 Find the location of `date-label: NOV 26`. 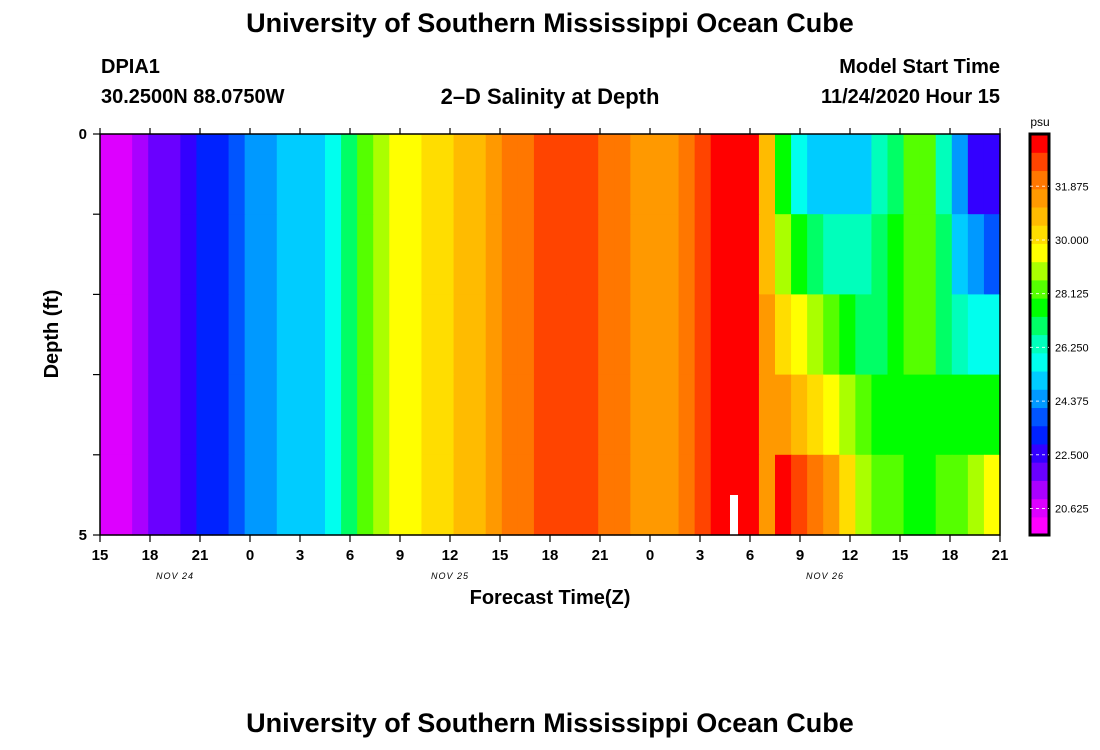

date-label: NOV 26 is located at coordinates (825, 576).